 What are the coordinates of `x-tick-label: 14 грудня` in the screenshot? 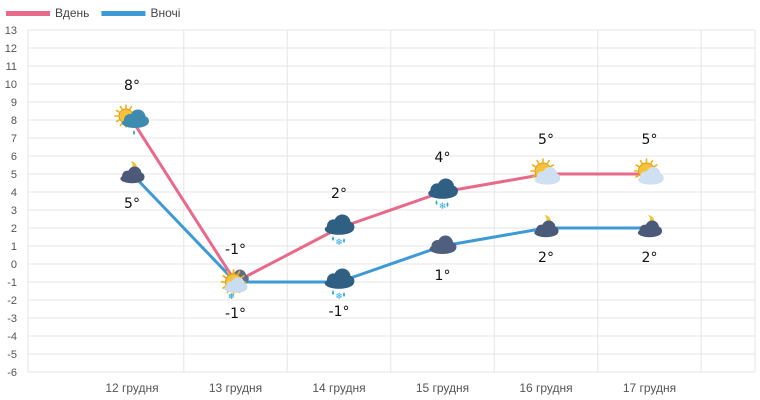 It's located at (338, 388).